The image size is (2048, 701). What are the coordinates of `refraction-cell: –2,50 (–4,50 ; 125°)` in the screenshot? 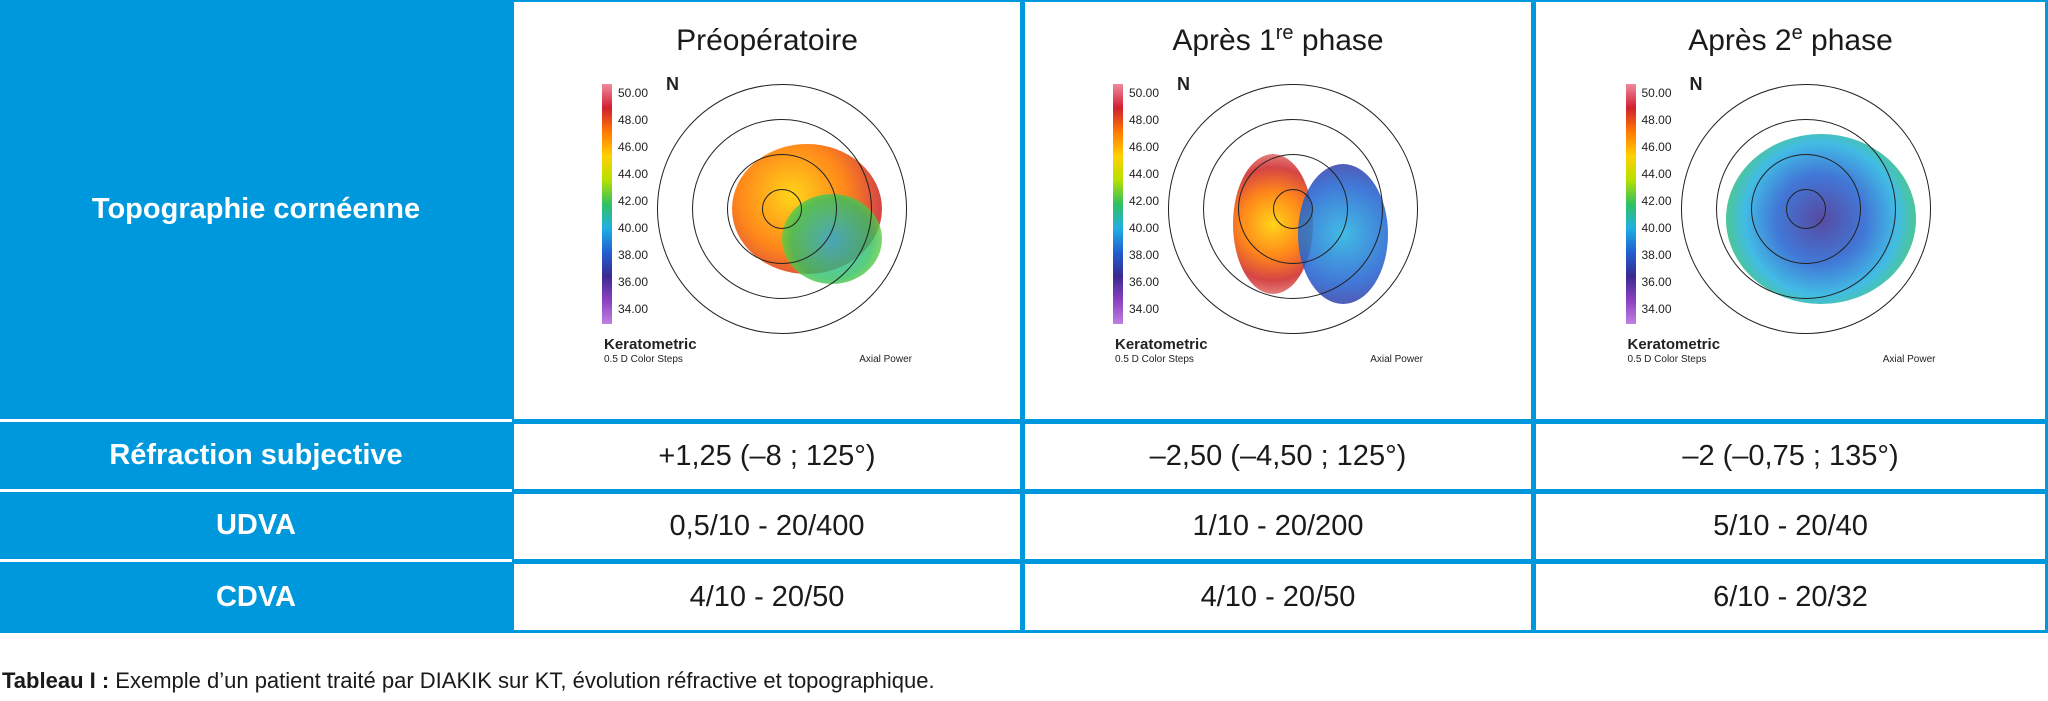 It's located at (1278, 457).